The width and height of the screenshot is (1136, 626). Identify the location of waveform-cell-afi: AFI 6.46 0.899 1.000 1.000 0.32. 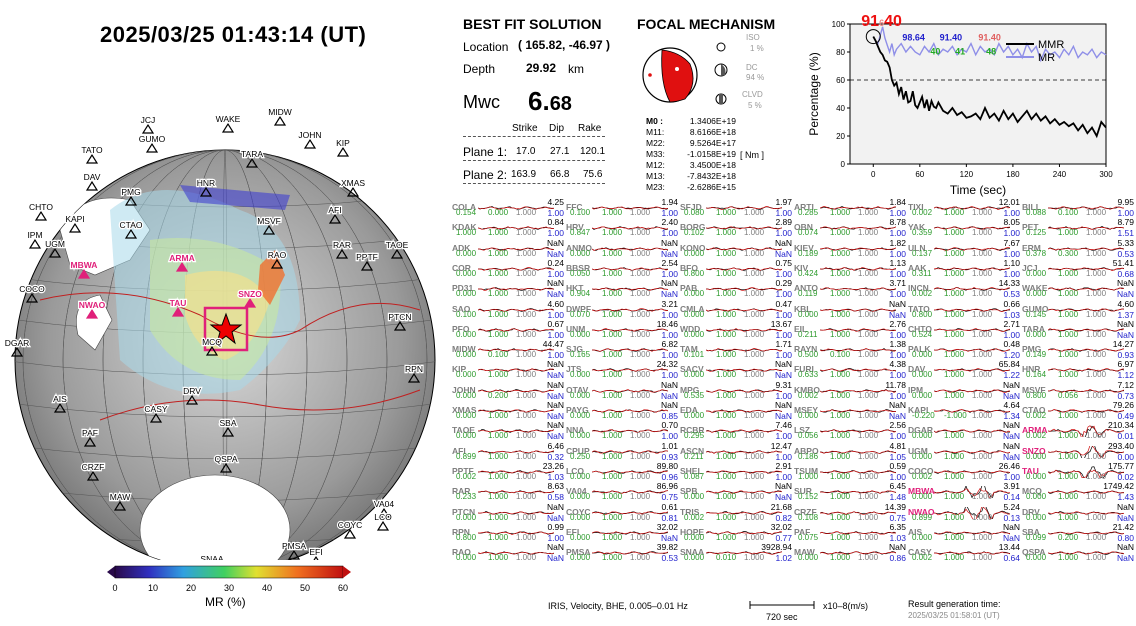
(510, 454).